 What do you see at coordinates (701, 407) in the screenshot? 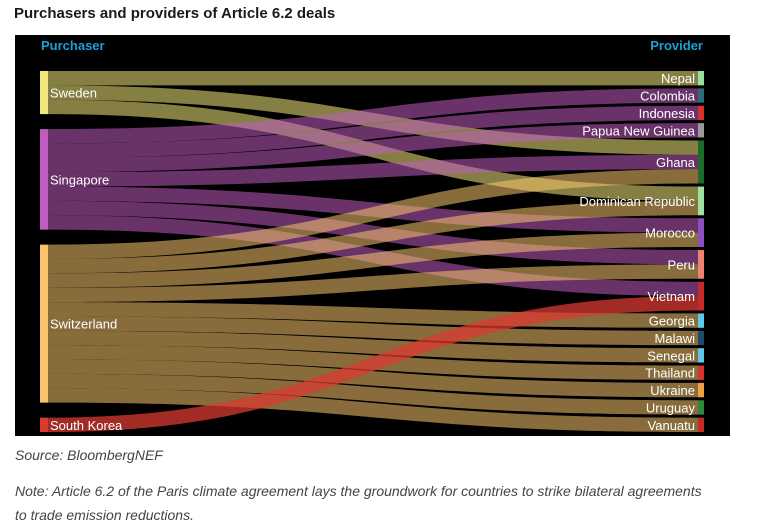
I see `provider-node-uruguay` at bounding box center [701, 407].